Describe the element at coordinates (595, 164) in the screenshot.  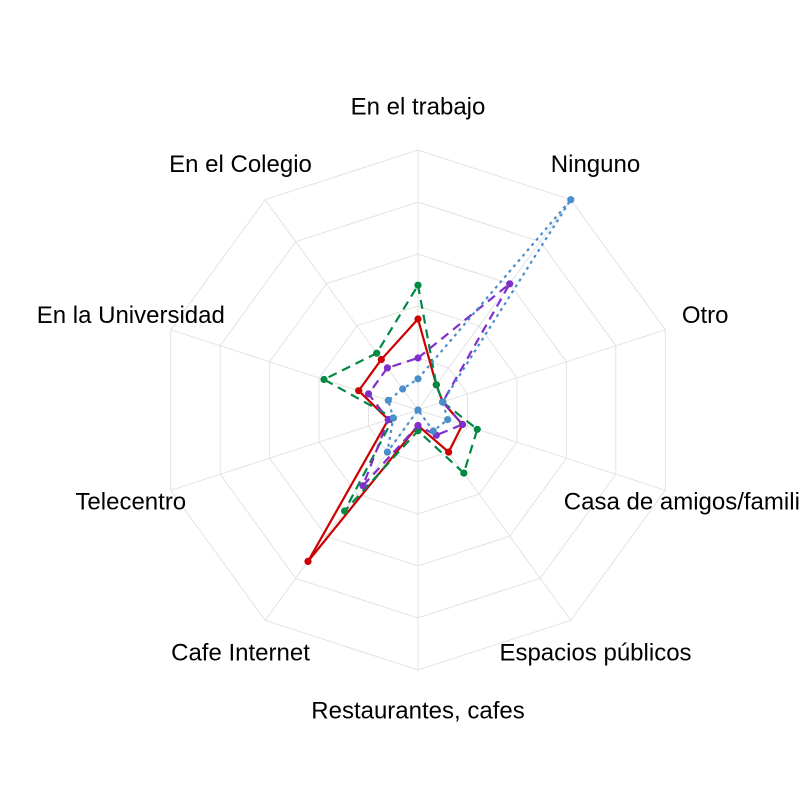
I see `axis-label: Ninguno` at that location.